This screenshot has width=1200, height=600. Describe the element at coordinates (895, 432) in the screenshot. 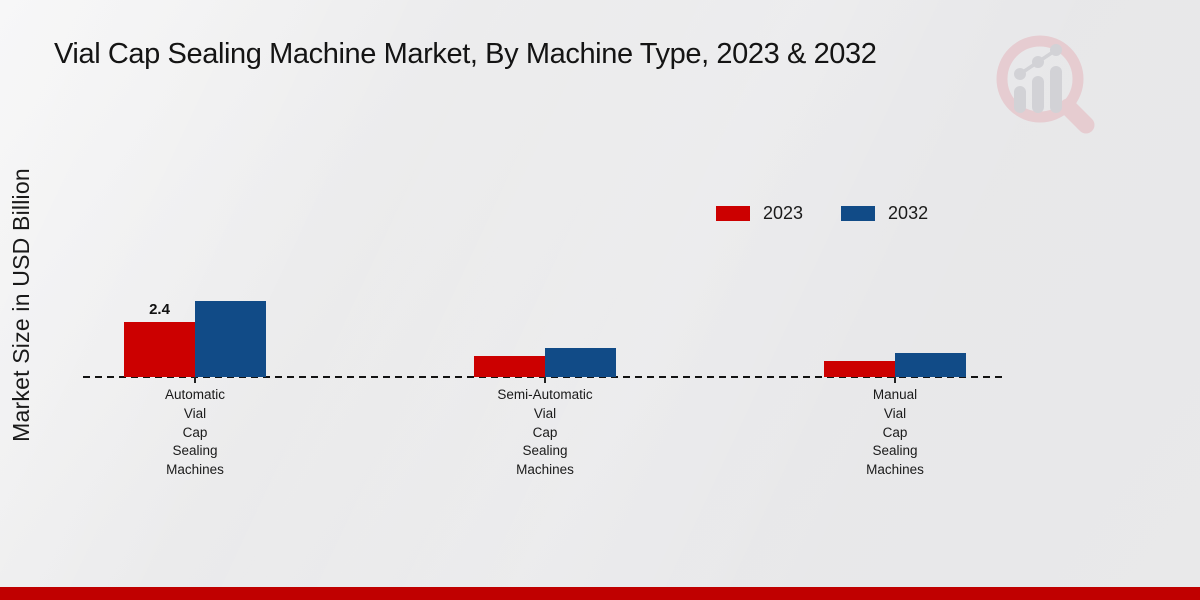

I see `category-label-manual: Manual Vial Cap Sealing Machines` at that location.